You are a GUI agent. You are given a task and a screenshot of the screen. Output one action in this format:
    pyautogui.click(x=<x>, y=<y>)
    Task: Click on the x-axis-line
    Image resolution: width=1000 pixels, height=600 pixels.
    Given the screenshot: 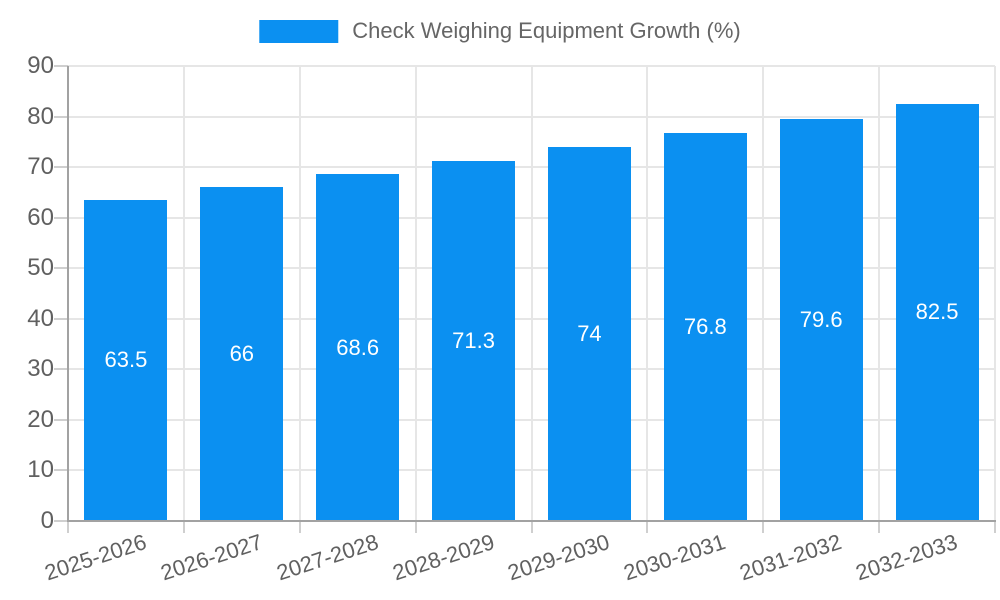 What is the action you would take?
    pyautogui.click(x=531, y=521)
    